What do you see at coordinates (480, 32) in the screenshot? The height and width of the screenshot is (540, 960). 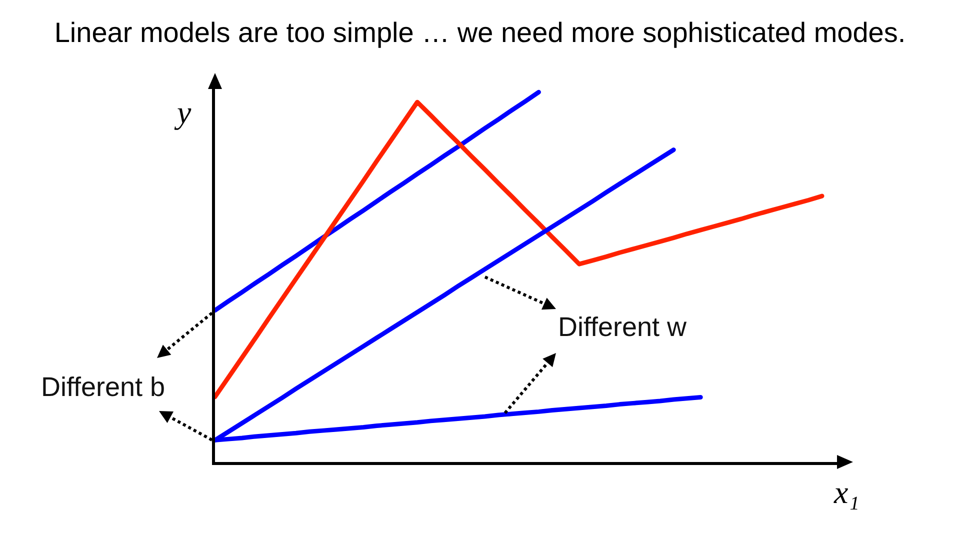 I see `chart-title: Linear models are too simple … we need more sophisticated modes.` at bounding box center [480, 32].